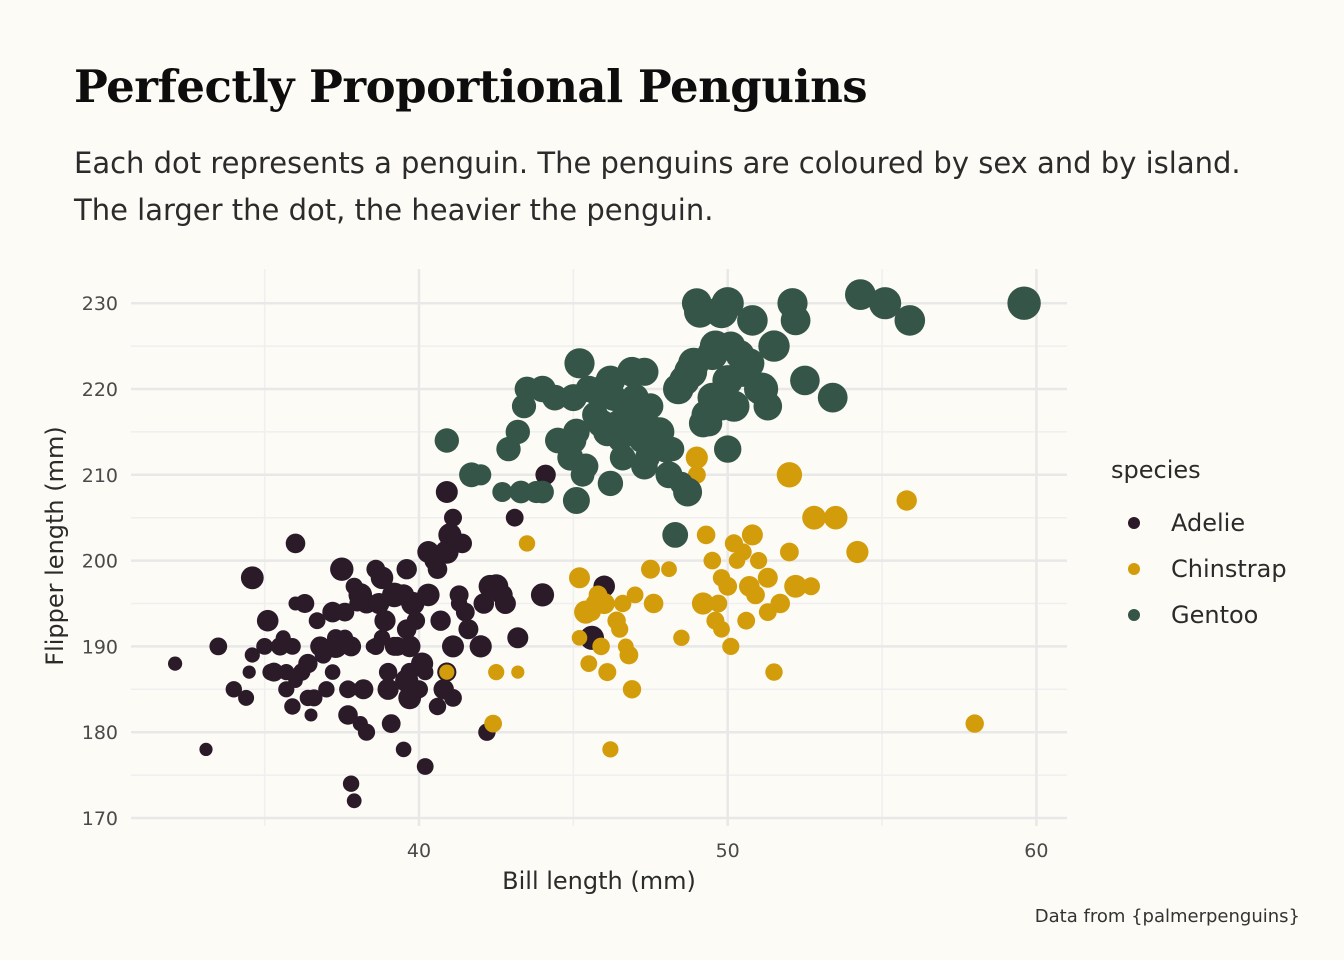 The height and width of the screenshot is (960, 1344). I want to click on y-axis-title: Flipper length (mm), so click(55, 545).